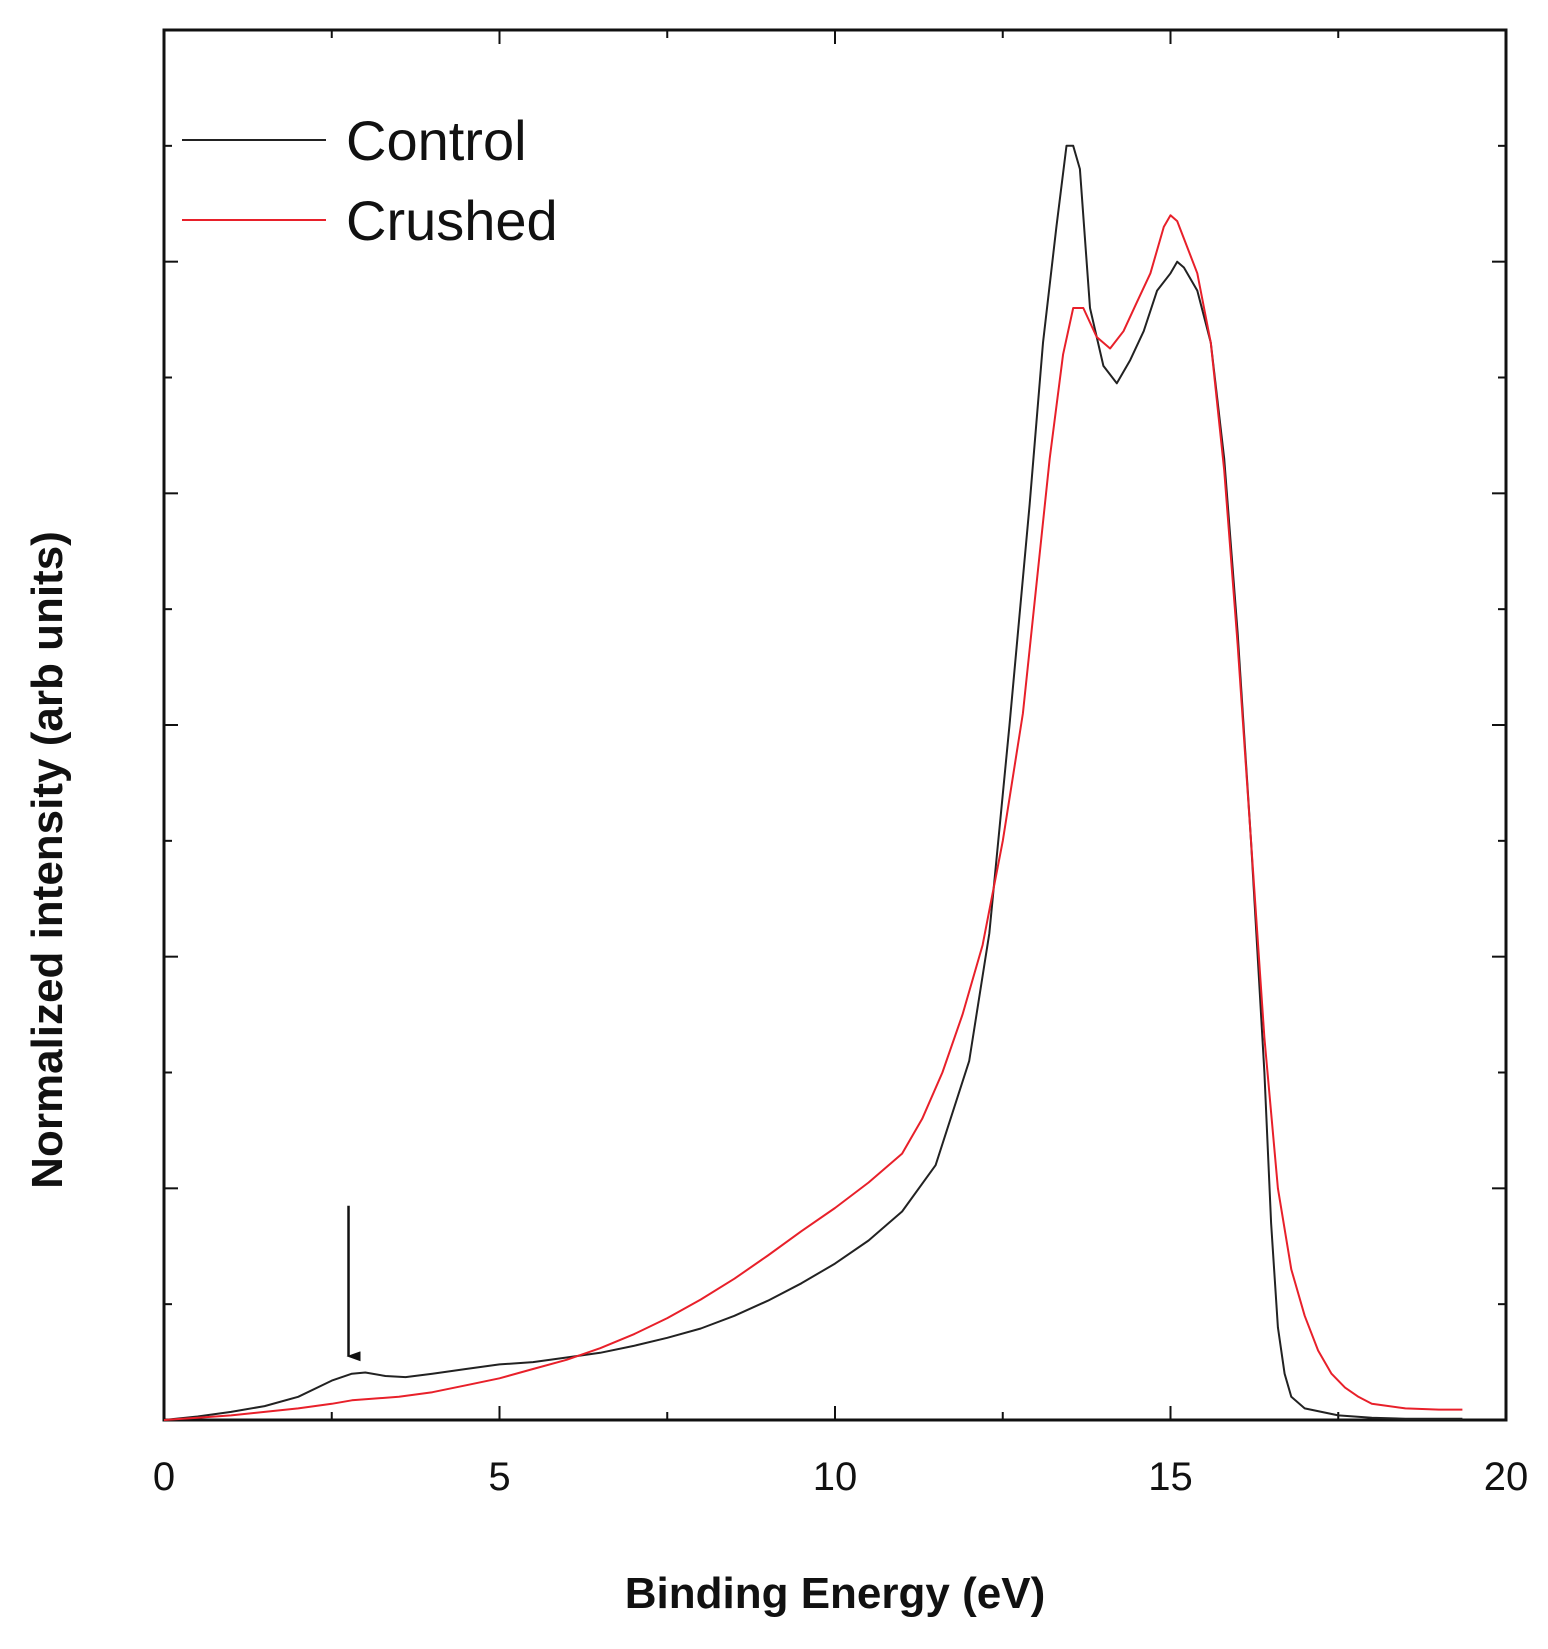 The height and width of the screenshot is (1649, 1548). I want to click on x-tick-label: 0, so click(164, 1477).